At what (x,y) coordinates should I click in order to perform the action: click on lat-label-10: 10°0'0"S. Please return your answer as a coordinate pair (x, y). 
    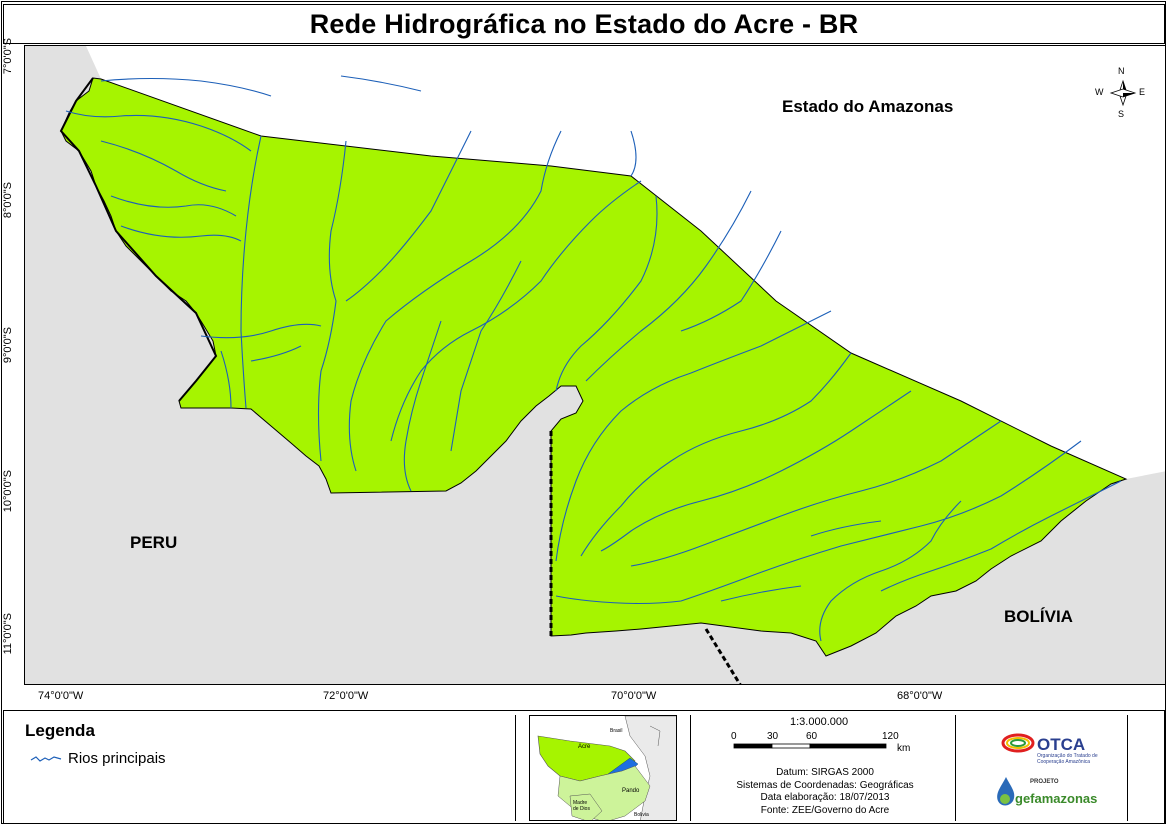
    Looking at the image, I should click on (8, 491).